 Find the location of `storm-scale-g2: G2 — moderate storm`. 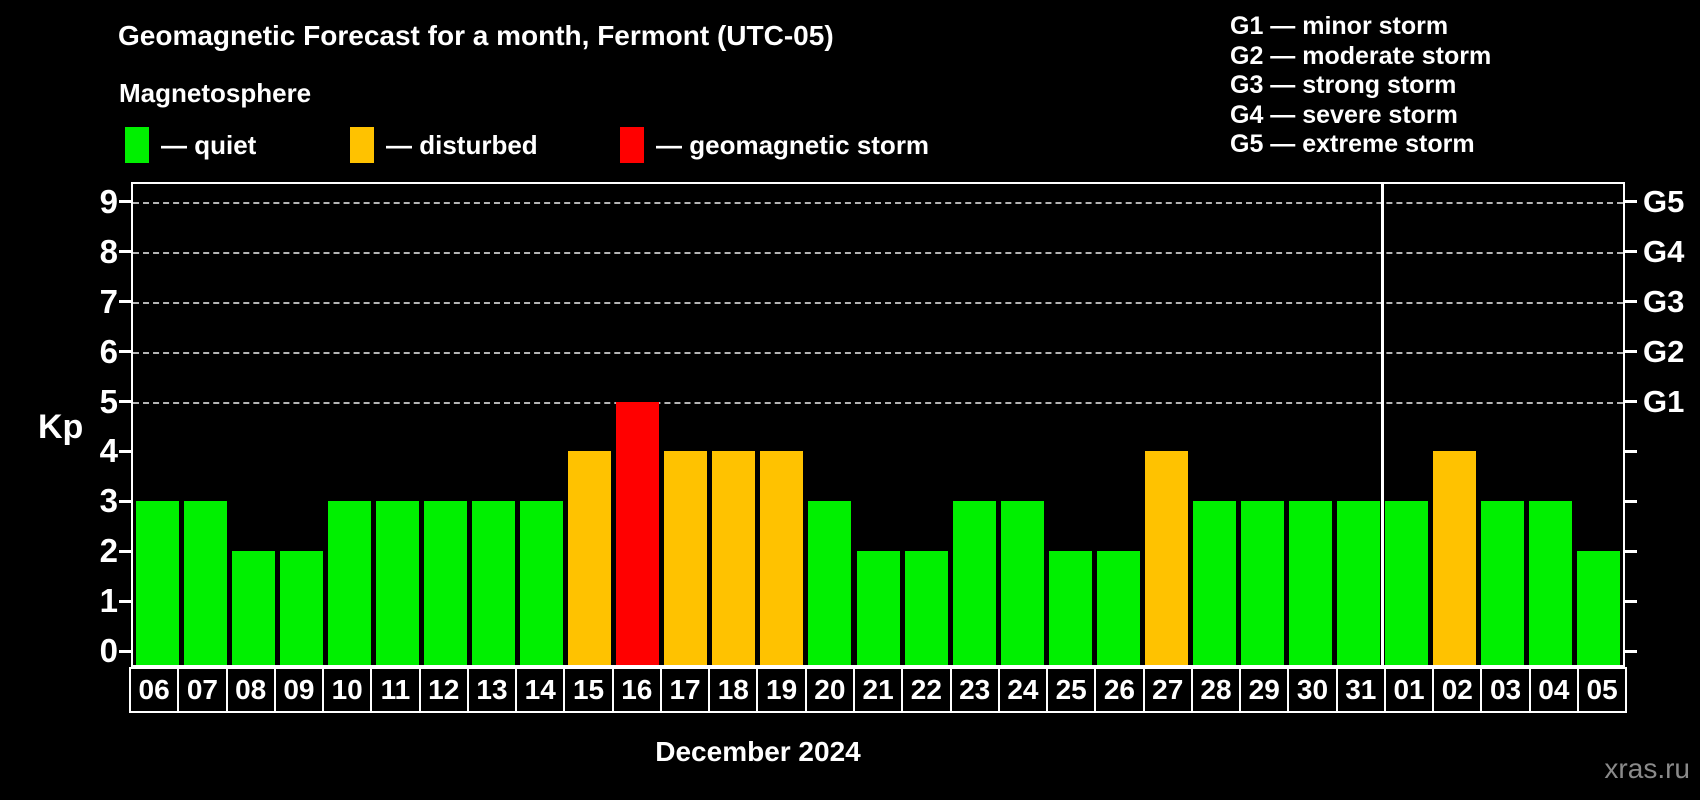

storm-scale-g2: G2 — moderate storm is located at coordinates (1361, 55).